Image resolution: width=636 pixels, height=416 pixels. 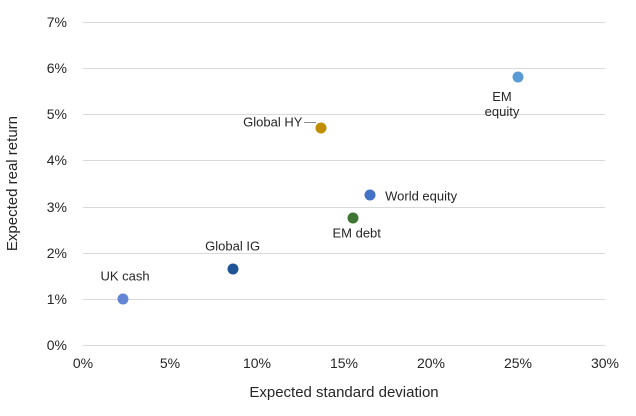 I want to click on x-tick-label-15%: 15%, so click(x=344, y=363).